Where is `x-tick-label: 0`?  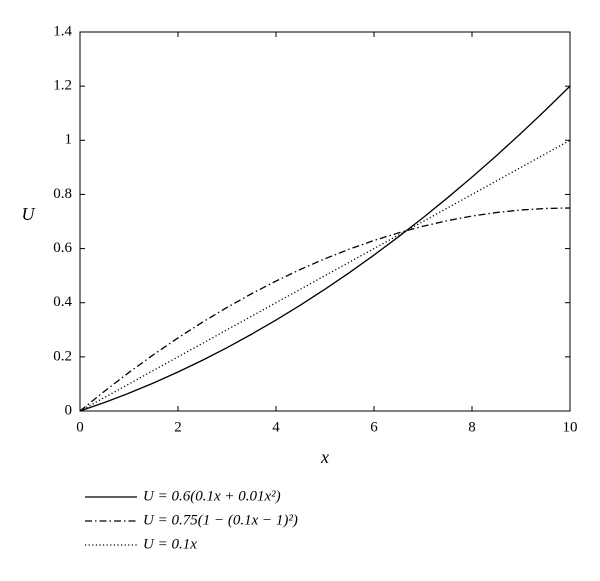
x-tick-label: 0 is located at coordinates (80, 427).